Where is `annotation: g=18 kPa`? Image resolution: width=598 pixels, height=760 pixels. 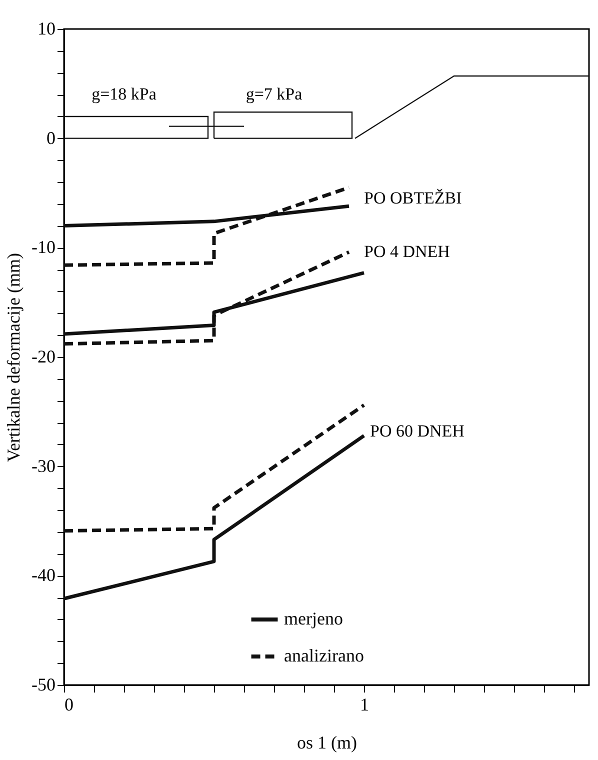 annotation: g=18 kPa is located at coordinates (124, 94).